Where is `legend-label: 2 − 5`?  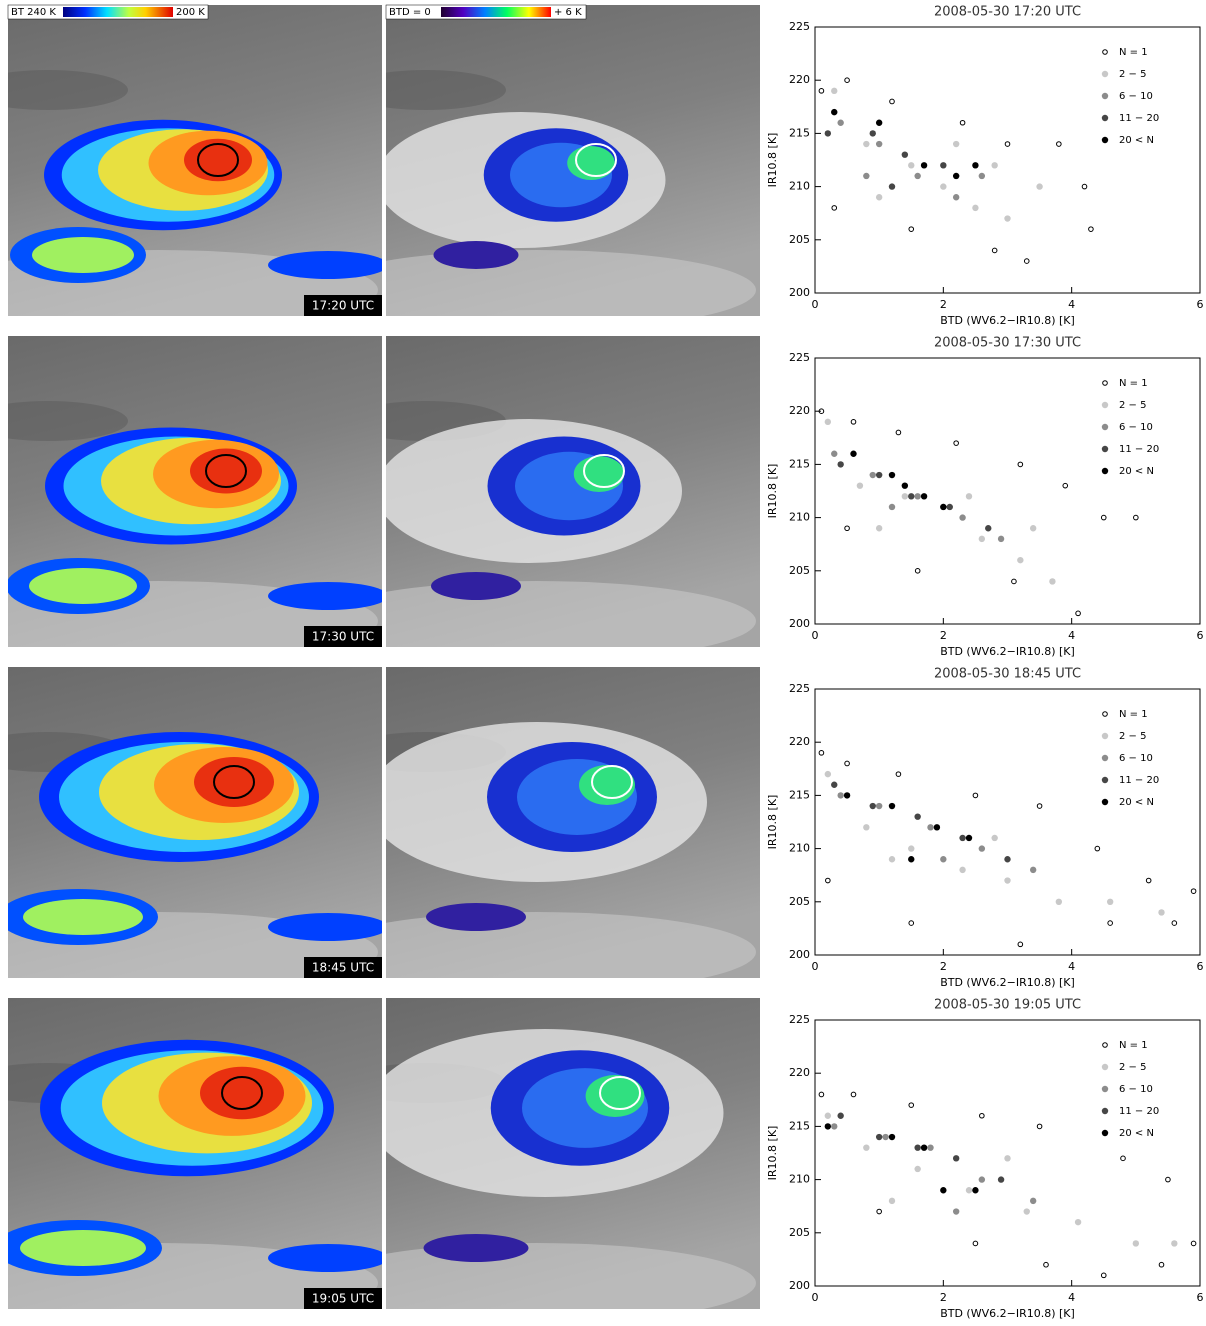 legend-label: 2 − 5 is located at coordinates (1132, 736).